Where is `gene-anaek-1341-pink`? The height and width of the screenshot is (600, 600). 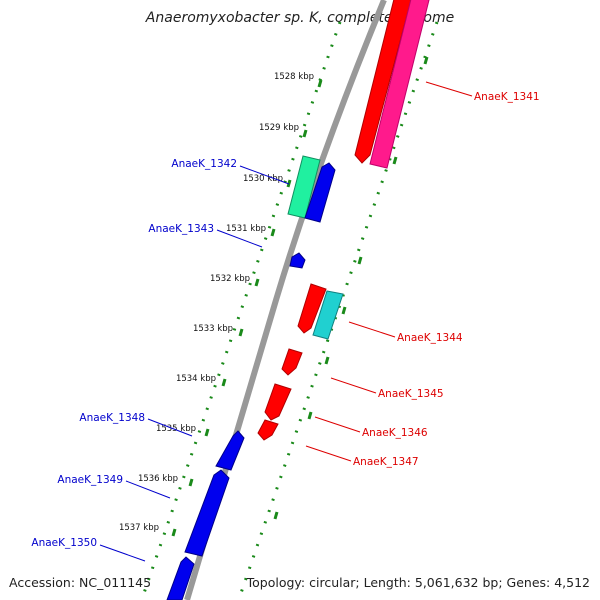 gene-anaek-1341-pink is located at coordinates (399, 84).